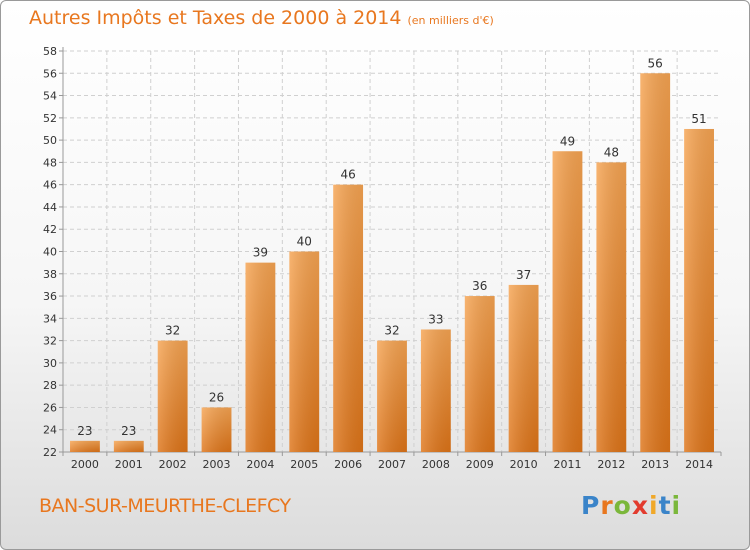  What do you see at coordinates (655, 464) in the screenshot?
I see `x-tick-label: 2013` at bounding box center [655, 464].